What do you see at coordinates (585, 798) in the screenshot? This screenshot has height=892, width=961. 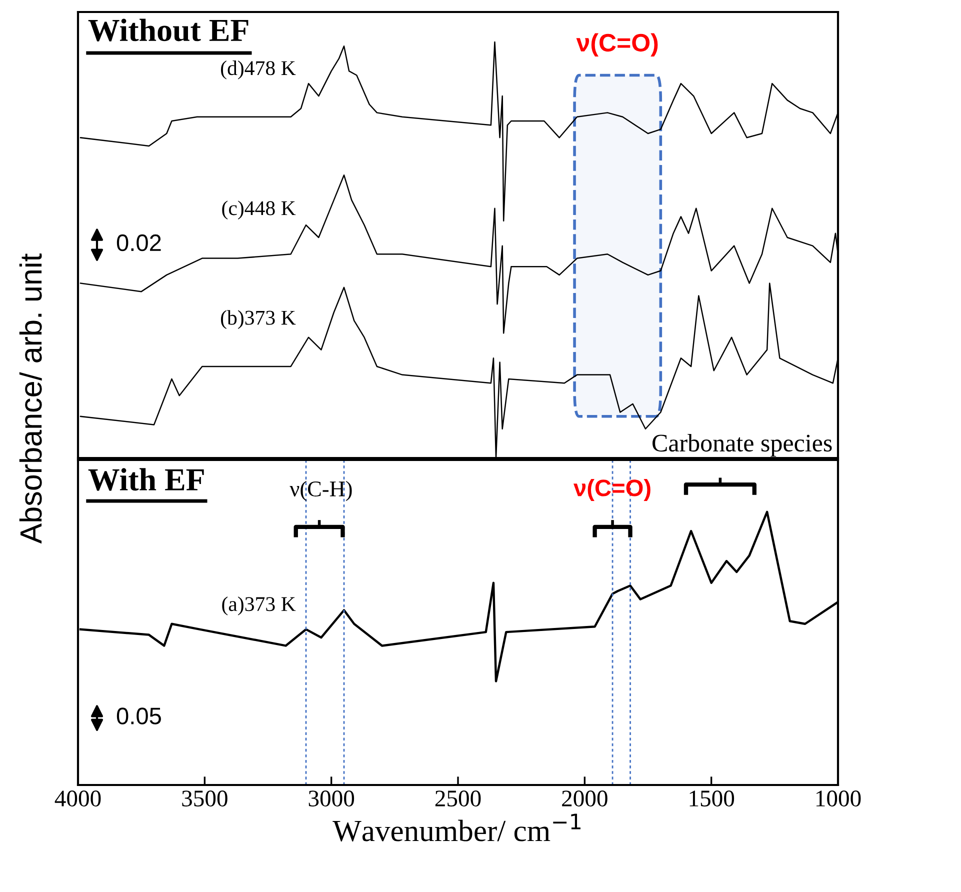 I see `x-tick-label: 2000` at bounding box center [585, 798].